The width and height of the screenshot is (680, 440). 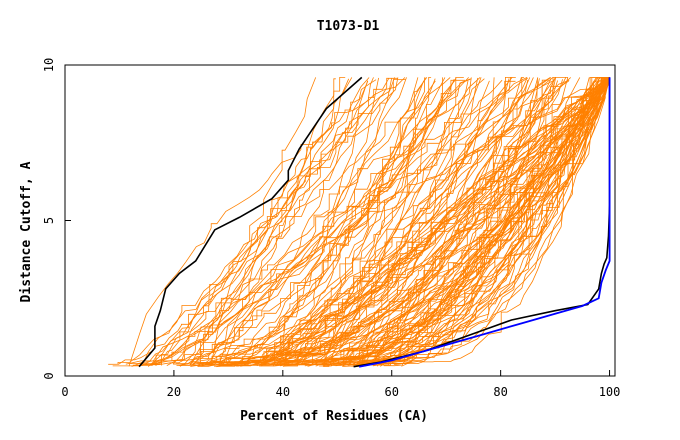 What do you see at coordinates (348, 26) in the screenshot?
I see `chart-title: T1073-D1` at bounding box center [348, 26].